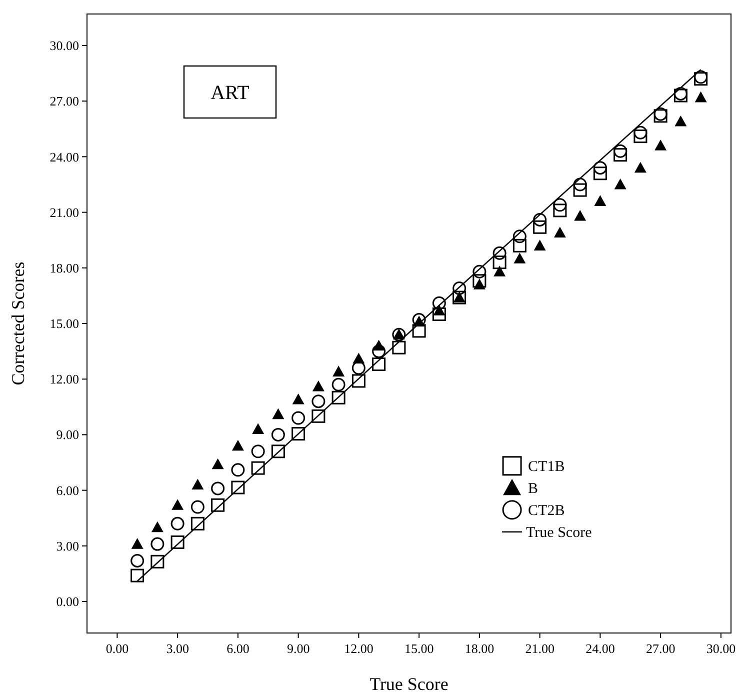 Image resolution: width=749 pixels, height=698 pixels. Describe the element at coordinates (117, 648) in the screenshot. I see `x-tick-label: 0.00` at that location.